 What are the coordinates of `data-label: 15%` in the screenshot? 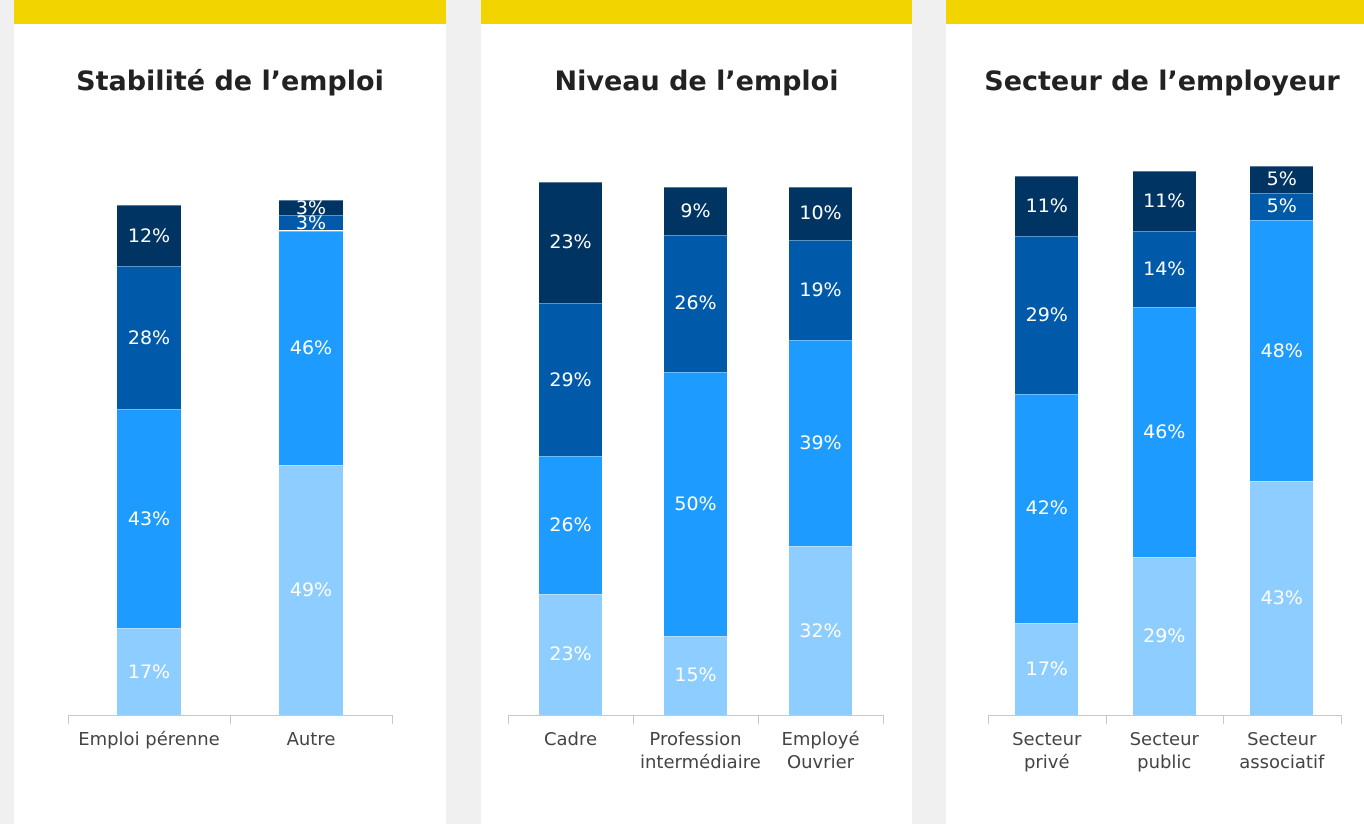 It's located at (695, 675).